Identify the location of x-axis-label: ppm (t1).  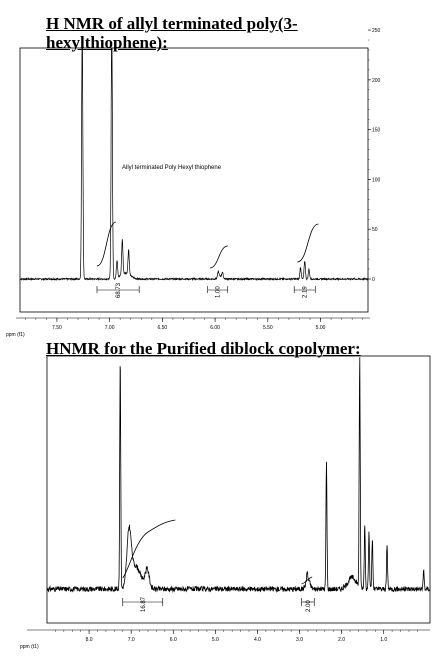
(29, 647).